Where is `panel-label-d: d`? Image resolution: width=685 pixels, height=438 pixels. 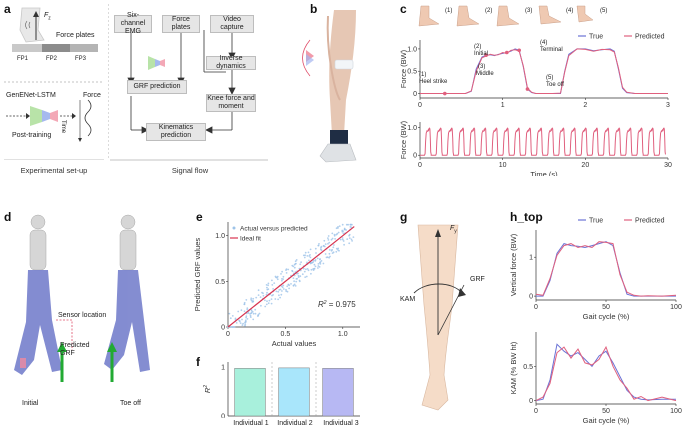 panel-label-d: d is located at coordinates (8, 217).